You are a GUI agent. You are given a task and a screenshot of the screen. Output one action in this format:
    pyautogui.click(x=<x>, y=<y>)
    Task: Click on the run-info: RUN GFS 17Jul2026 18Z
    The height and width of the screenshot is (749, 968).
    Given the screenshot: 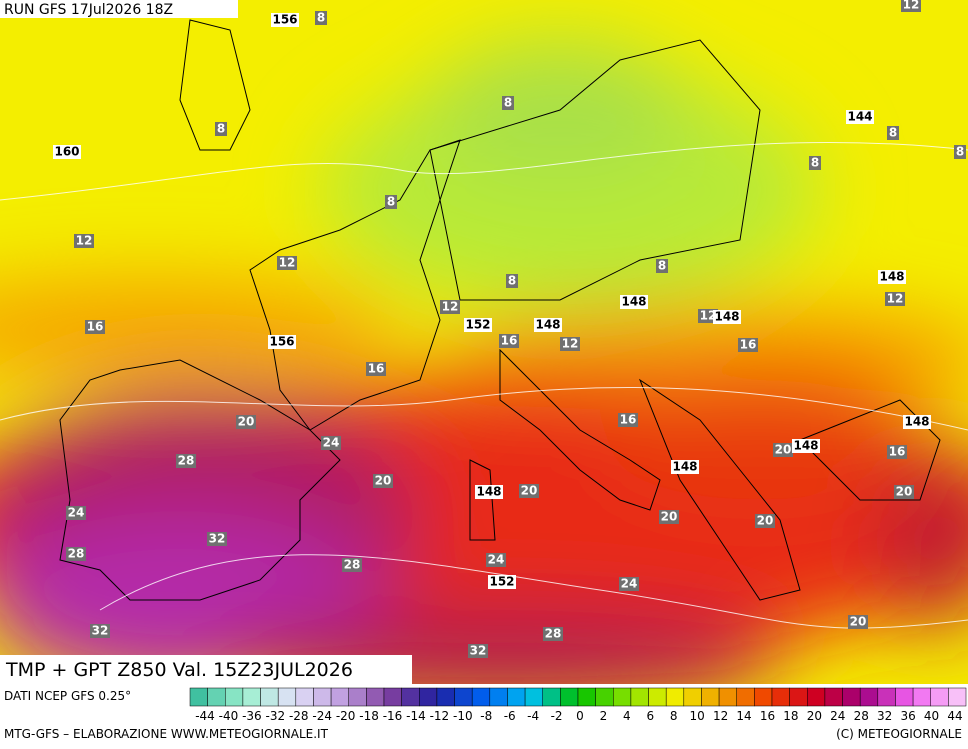 What is the action you would take?
    pyautogui.click(x=88, y=10)
    